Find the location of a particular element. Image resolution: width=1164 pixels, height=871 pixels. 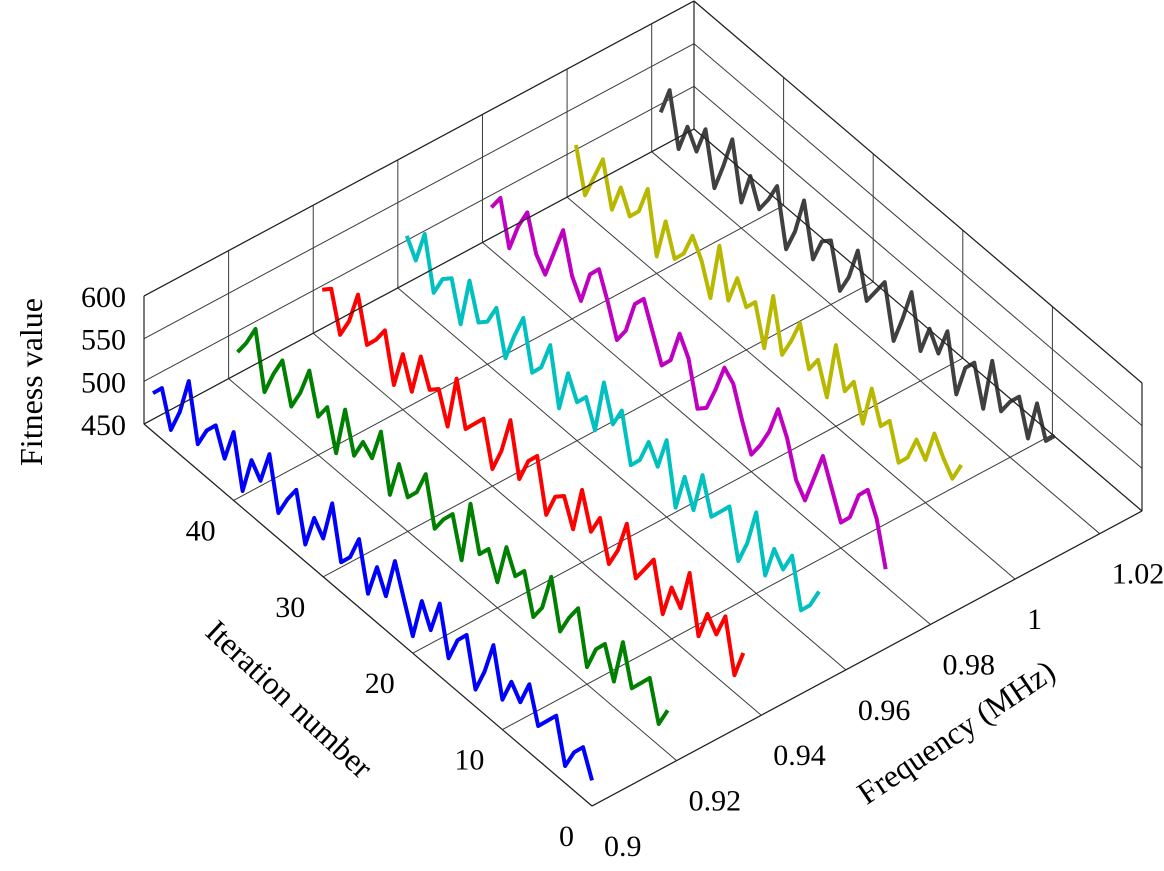

y-tick-label: 0.94 is located at coordinates (799, 755).